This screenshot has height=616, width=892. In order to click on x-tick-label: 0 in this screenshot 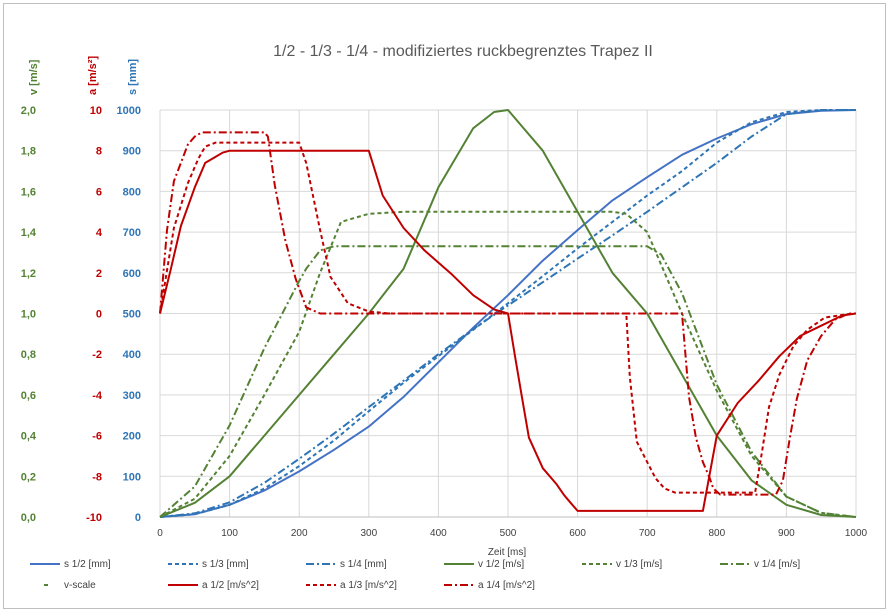, I will do `click(160, 533)`.